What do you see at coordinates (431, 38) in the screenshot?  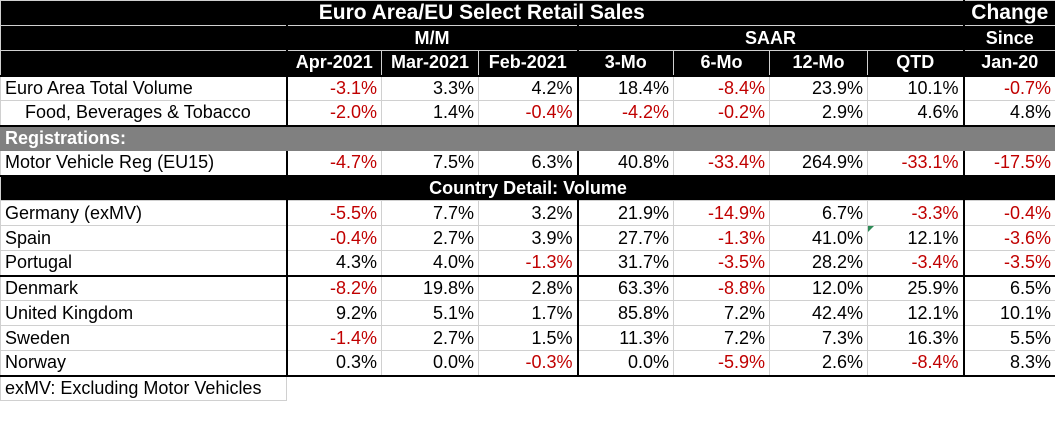 I see `mm-group-header: M/M` at bounding box center [431, 38].